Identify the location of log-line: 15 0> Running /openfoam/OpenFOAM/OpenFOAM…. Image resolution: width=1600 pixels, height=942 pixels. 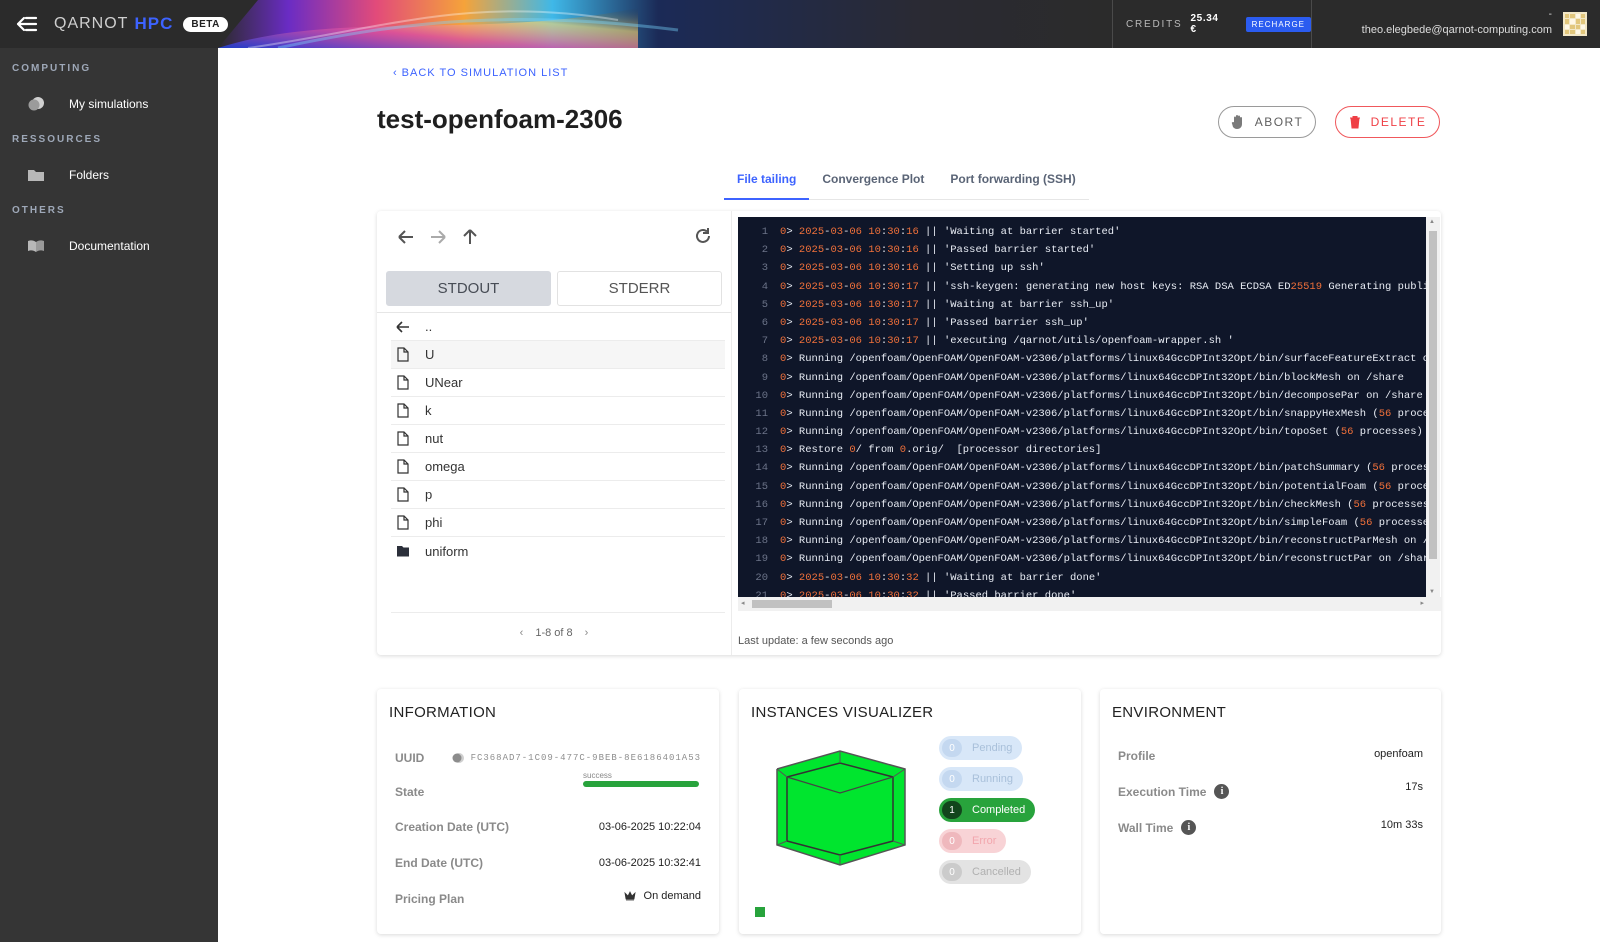
(1082, 487).